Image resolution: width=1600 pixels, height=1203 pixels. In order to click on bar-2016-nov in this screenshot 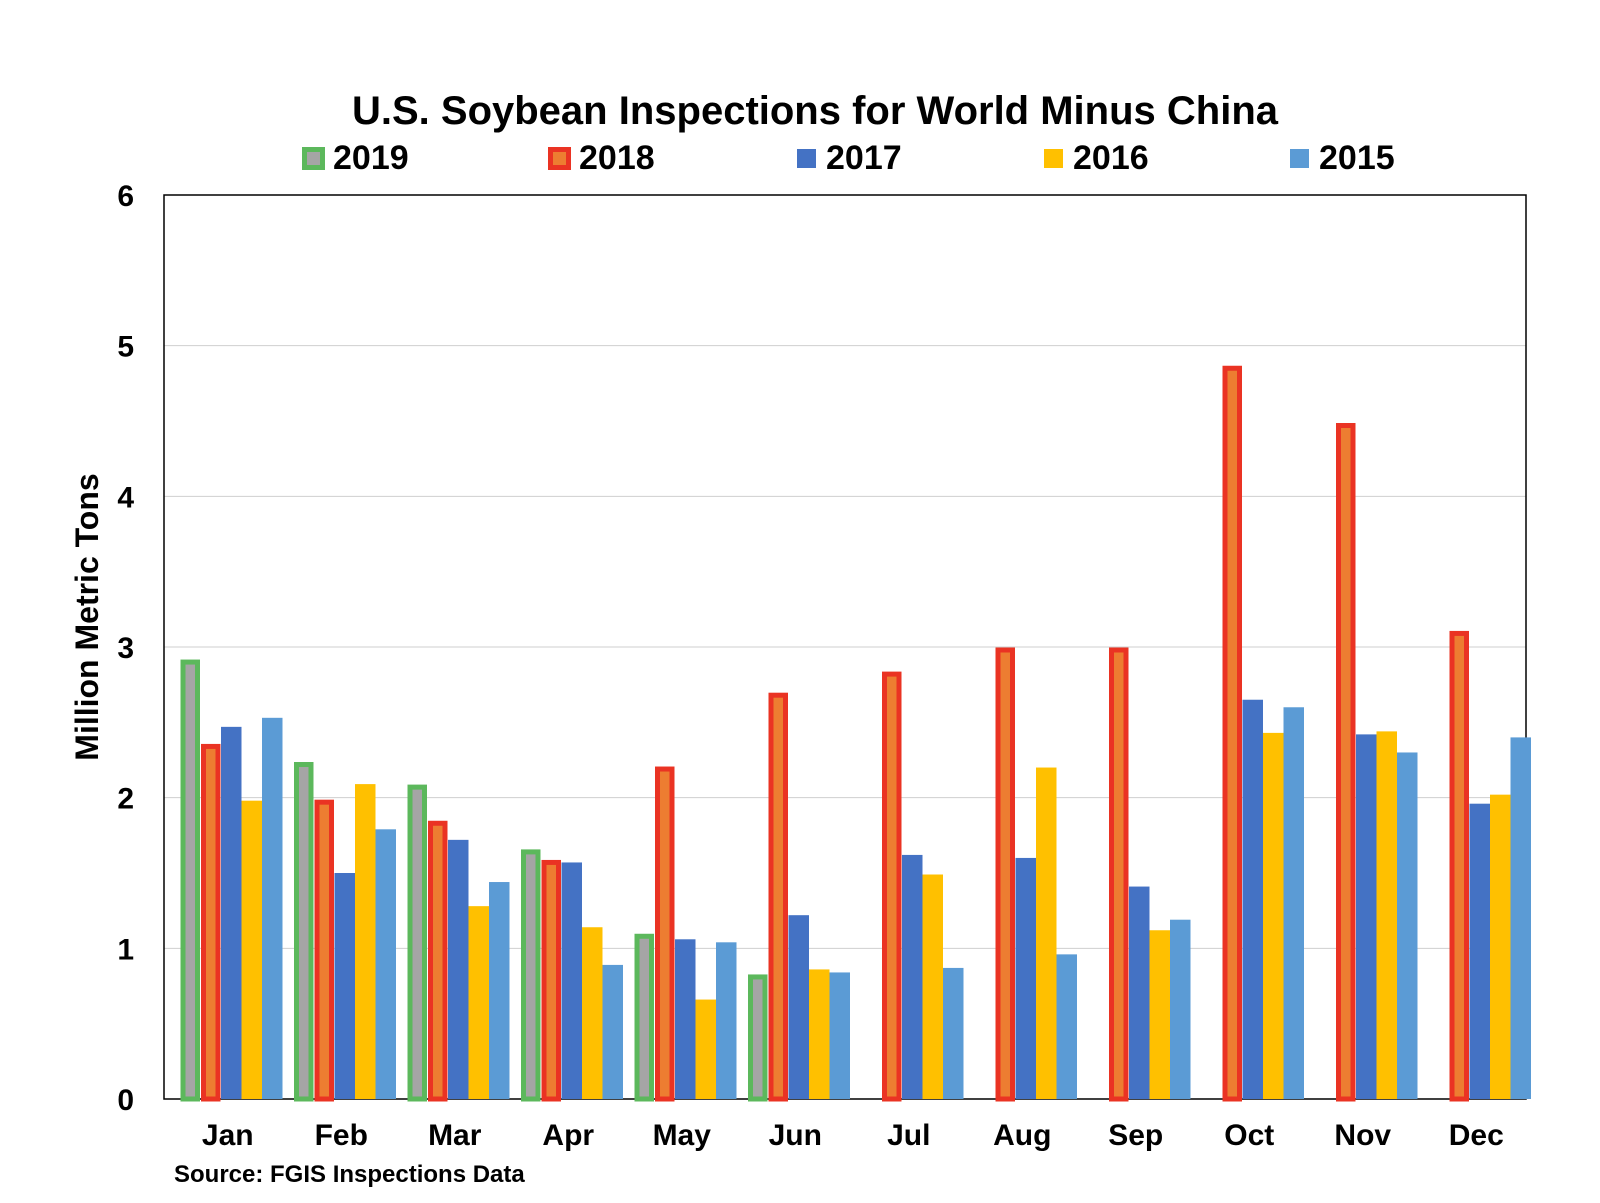, I will do `click(1386, 915)`.